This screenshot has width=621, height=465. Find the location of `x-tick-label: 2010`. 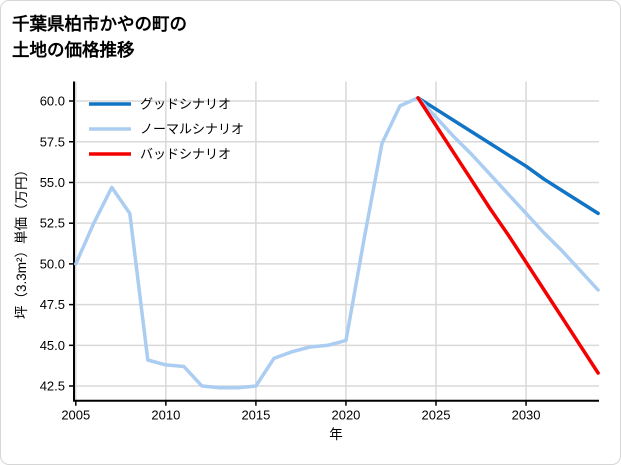

x-tick-label: 2010 is located at coordinates (165, 415).